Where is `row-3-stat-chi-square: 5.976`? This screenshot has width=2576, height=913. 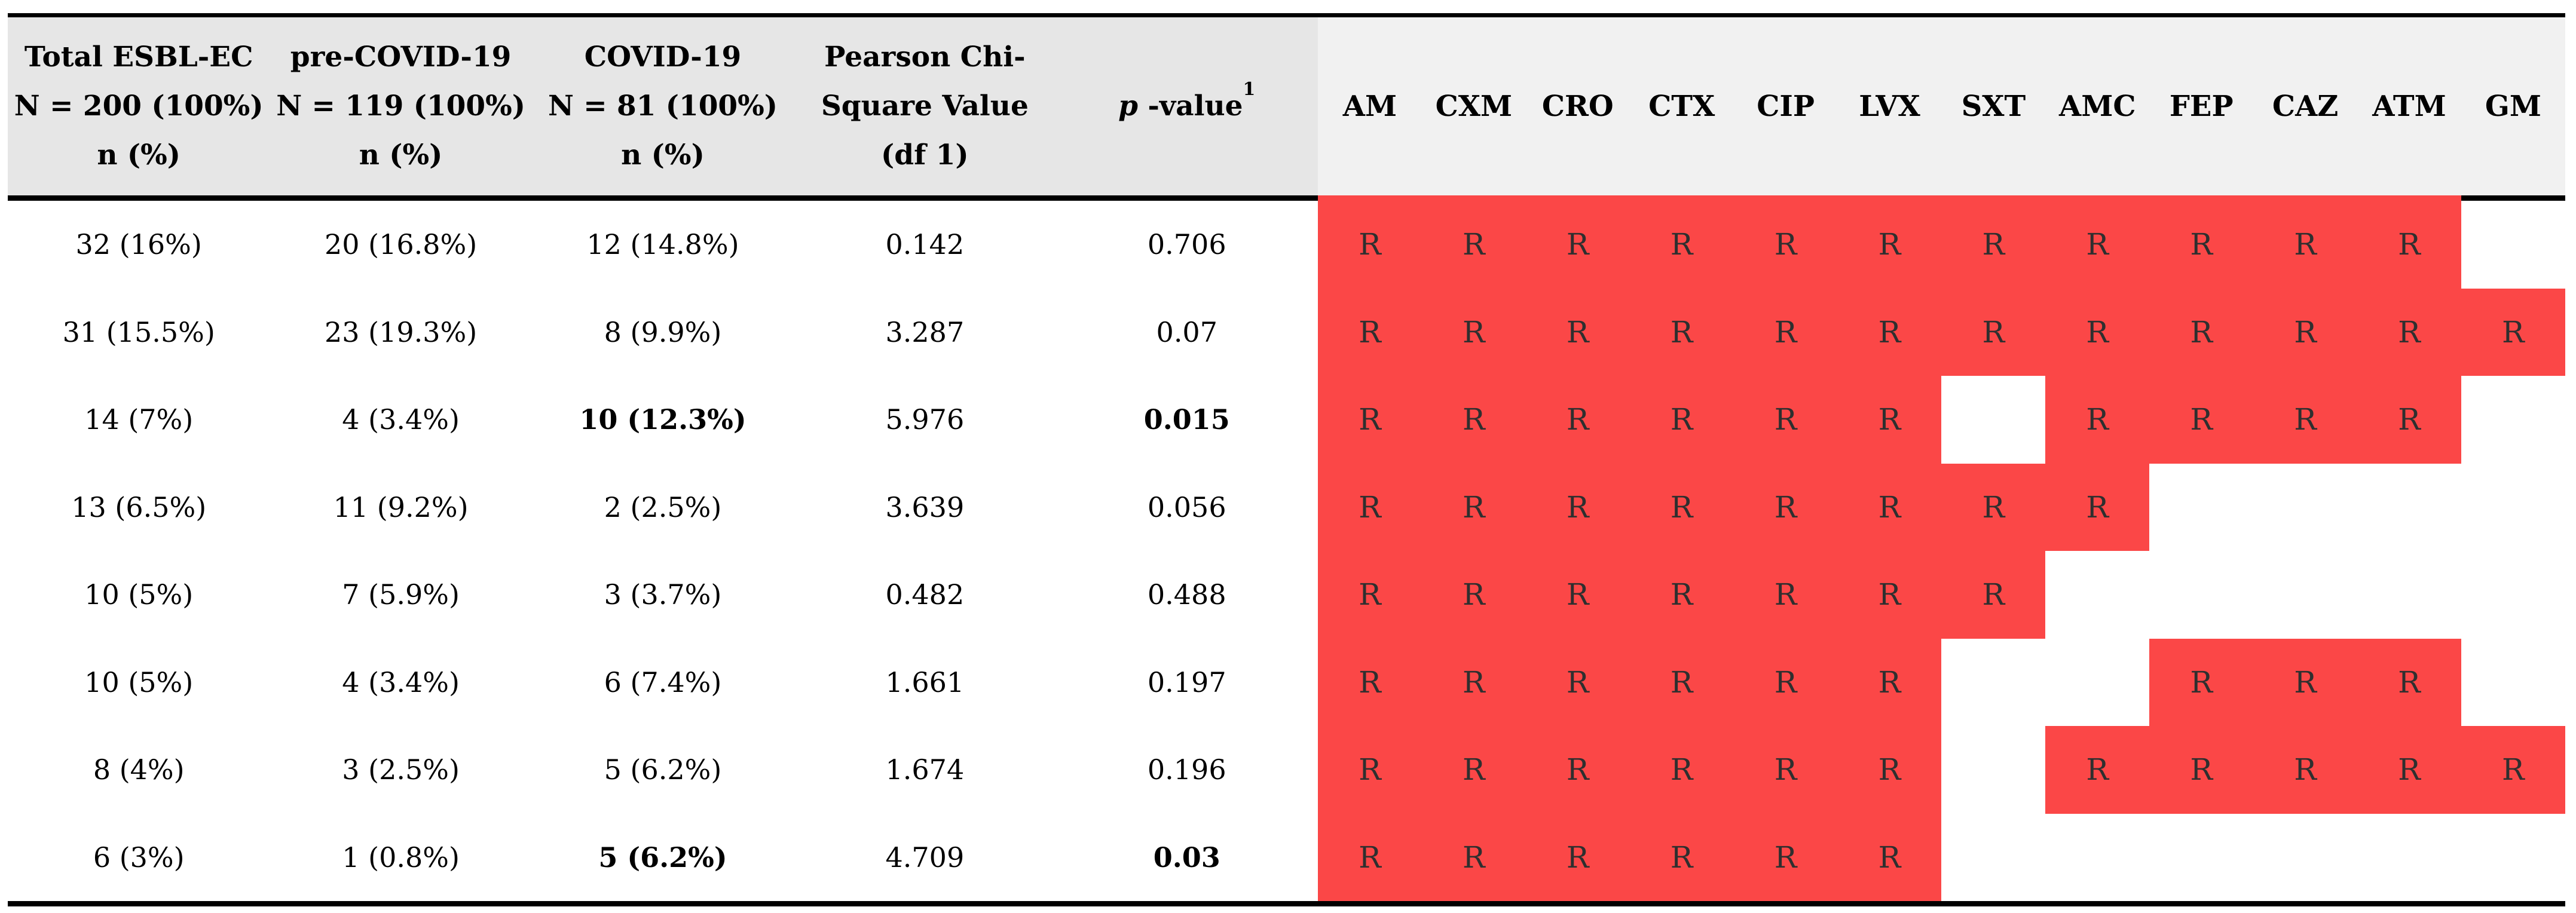
row-3-stat-chi-square: 5.976 is located at coordinates (925, 419).